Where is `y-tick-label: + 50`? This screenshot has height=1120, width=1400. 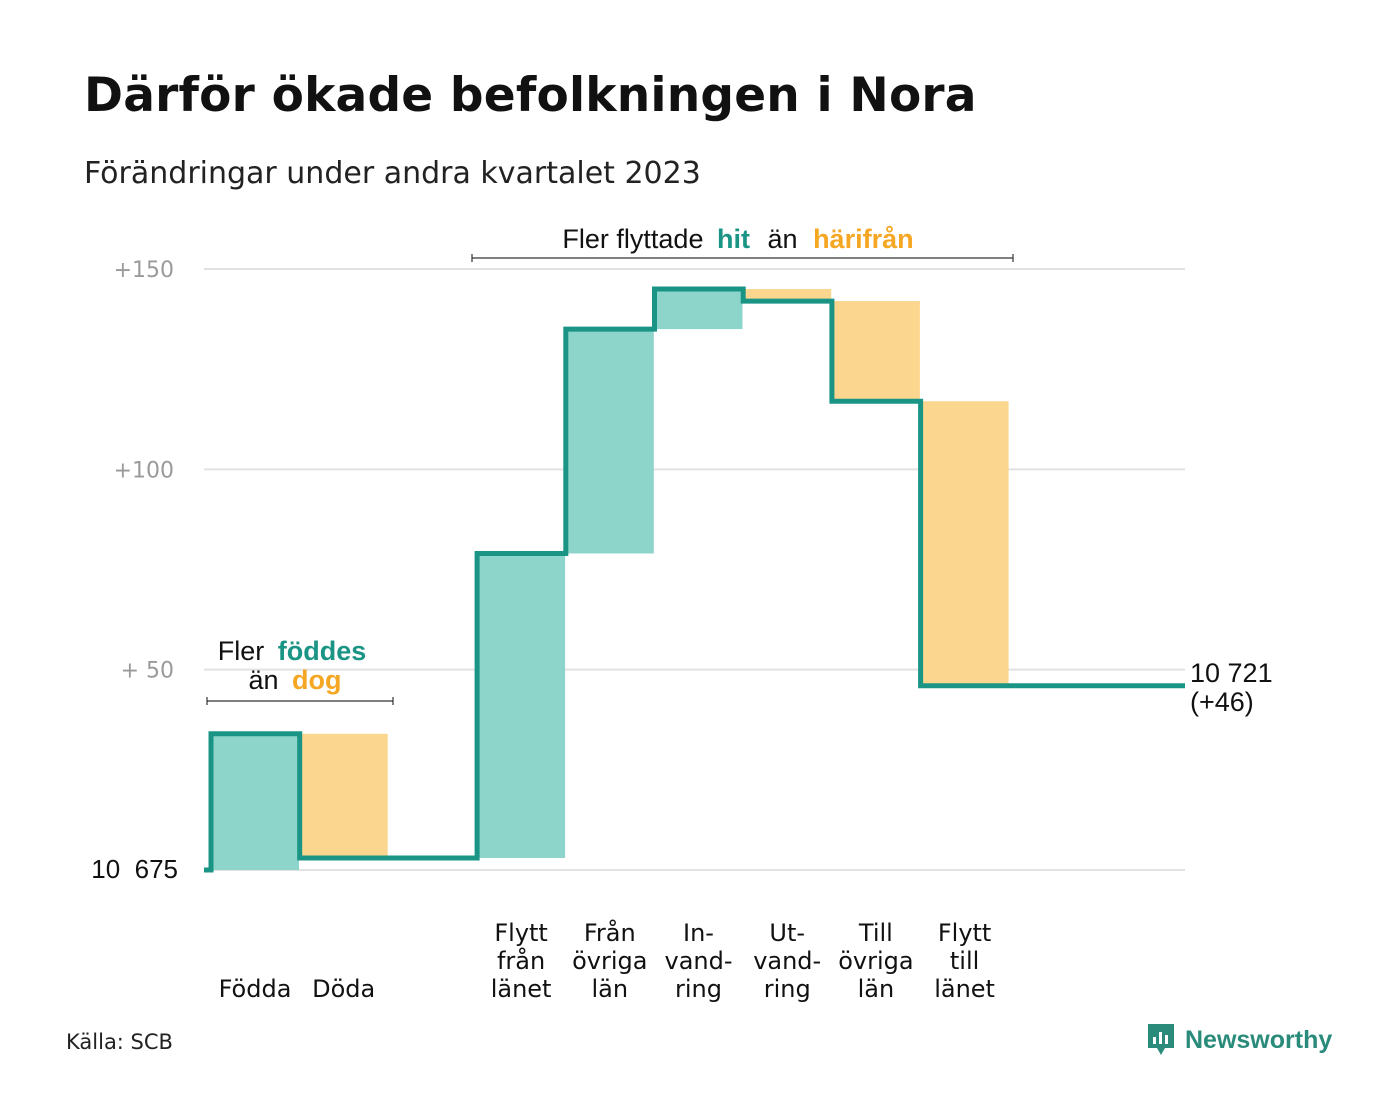 y-tick-label: + 50 is located at coordinates (147, 671).